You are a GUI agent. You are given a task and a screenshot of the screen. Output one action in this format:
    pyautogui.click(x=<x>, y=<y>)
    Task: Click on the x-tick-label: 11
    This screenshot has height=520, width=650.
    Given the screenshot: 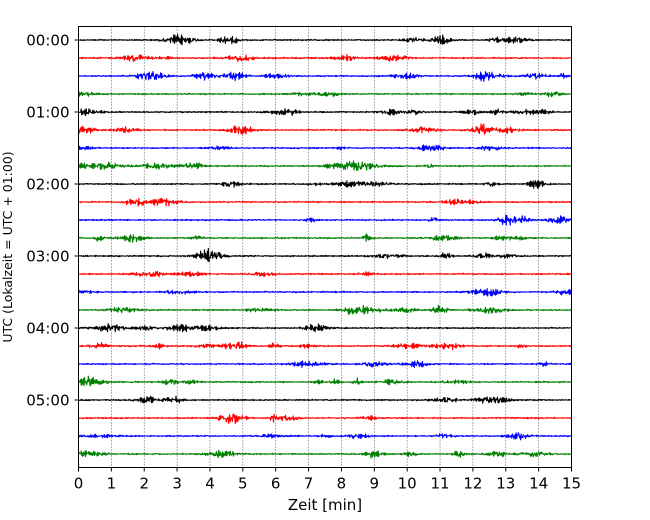 What is the action you would take?
    pyautogui.click(x=439, y=484)
    